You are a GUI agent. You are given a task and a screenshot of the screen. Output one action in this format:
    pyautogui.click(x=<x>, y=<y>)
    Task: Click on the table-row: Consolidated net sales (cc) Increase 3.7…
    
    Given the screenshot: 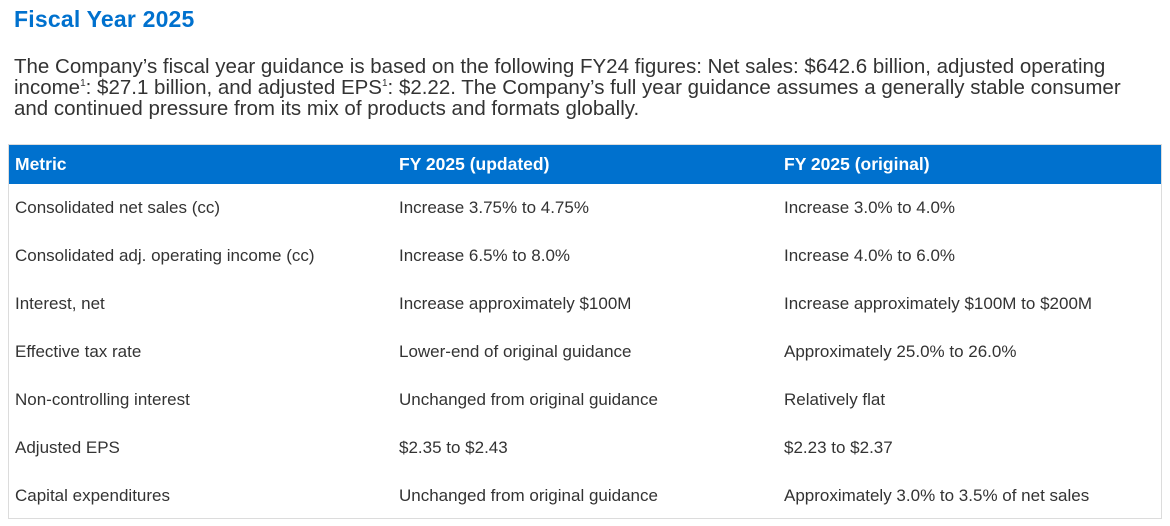 What is the action you would take?
    pyautogui.click(x=585, y=208)
    